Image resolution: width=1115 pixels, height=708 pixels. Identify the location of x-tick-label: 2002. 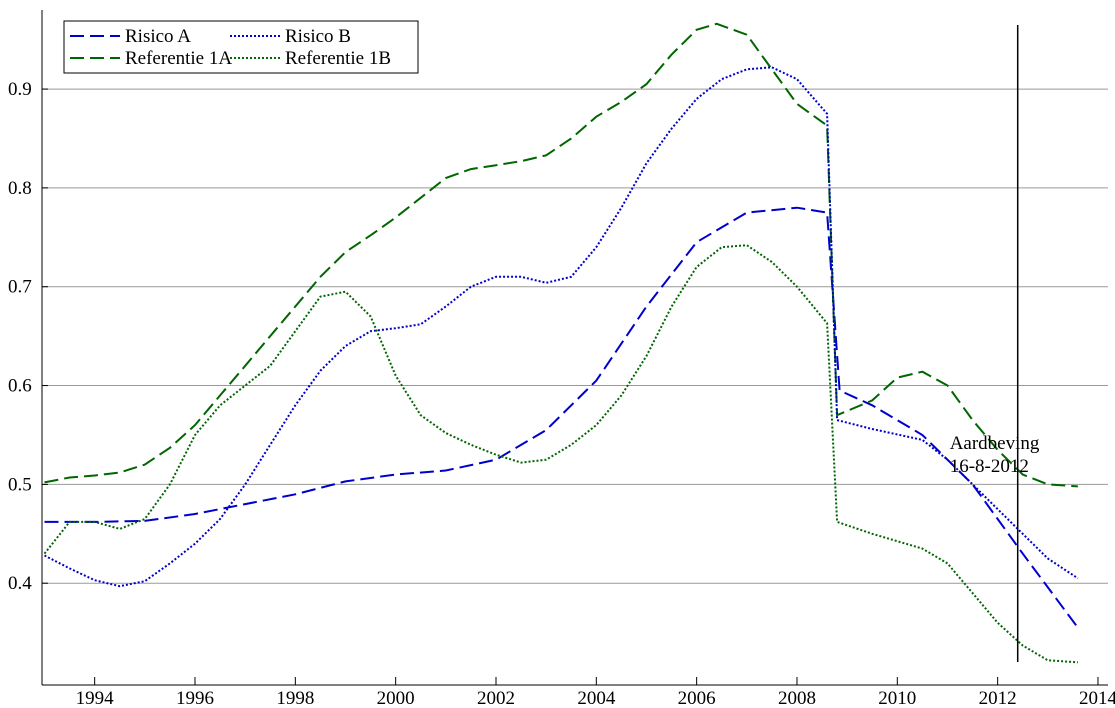
(496, 698).